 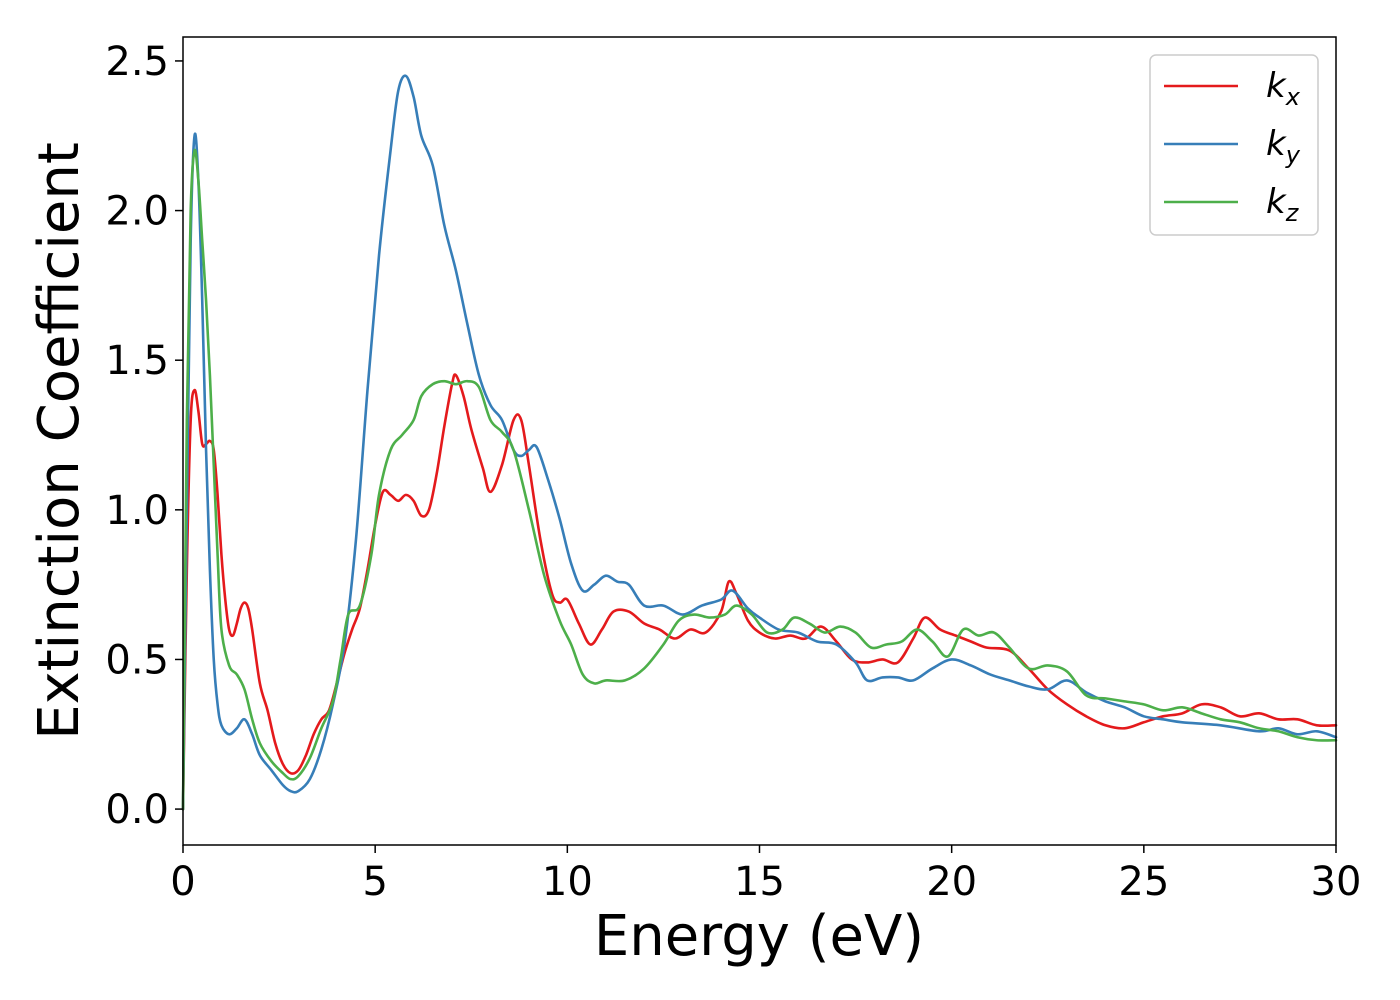 What do you see at coordinates (1143, 882) in the screenshot?
I see `x-tick-label: 25` at bounding box center [1143, 882].